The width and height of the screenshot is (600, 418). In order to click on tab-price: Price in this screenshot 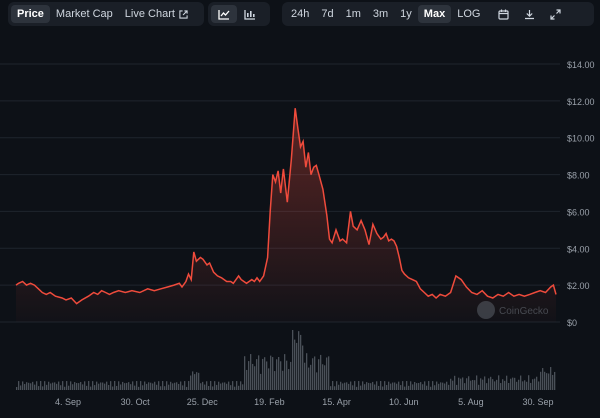, I will do `click(30, 14)`.